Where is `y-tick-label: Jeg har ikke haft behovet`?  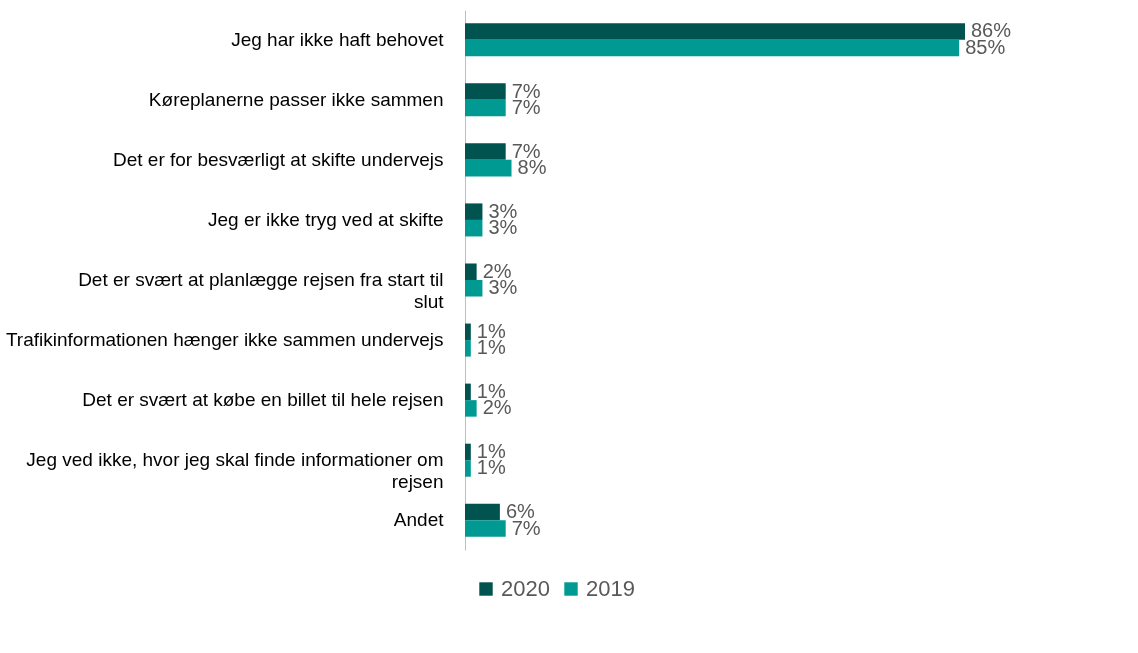
y-tick-label: Jeg har ikke haft behovet is located at coordinates (338, 39).